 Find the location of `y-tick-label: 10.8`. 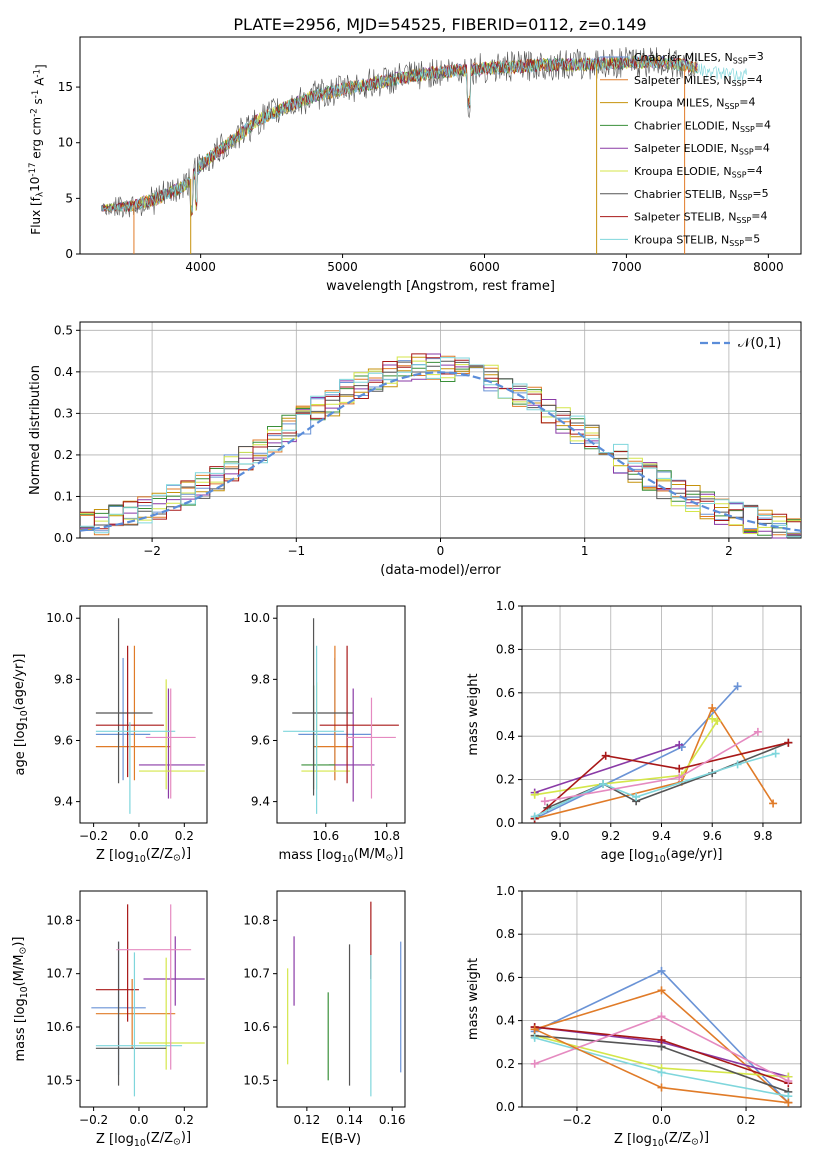

y-tick-label: 10.8 is located at coordinates (59, 920).